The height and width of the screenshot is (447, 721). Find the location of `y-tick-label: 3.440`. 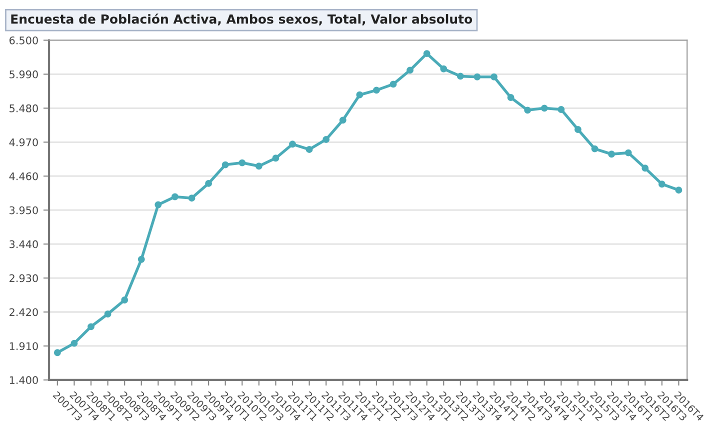

y-tick-label: 3.440 is located at coordinates (24, 244).